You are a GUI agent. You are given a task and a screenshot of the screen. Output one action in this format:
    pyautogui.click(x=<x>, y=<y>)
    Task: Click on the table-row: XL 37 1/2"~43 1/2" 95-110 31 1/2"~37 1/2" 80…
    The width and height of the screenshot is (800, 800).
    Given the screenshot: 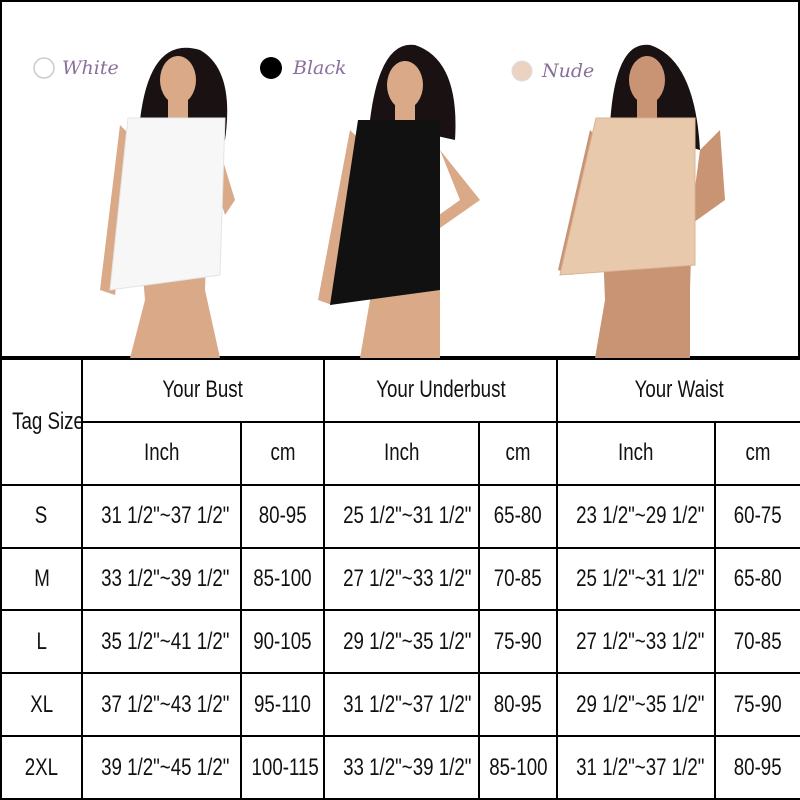 What is the action you would take?
    pyautogui.click(x=400, y=705)
    